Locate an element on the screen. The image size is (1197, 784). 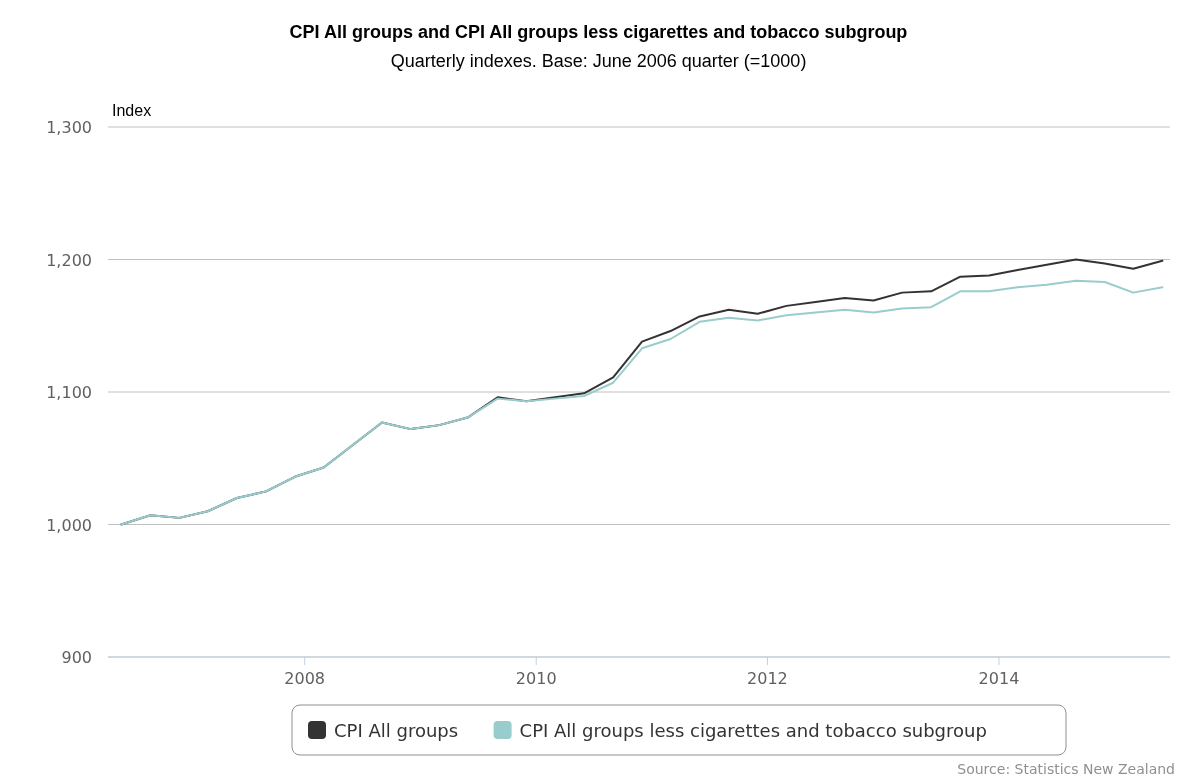
y-tick-label: 1,100 is located at coordinates (69, 392).